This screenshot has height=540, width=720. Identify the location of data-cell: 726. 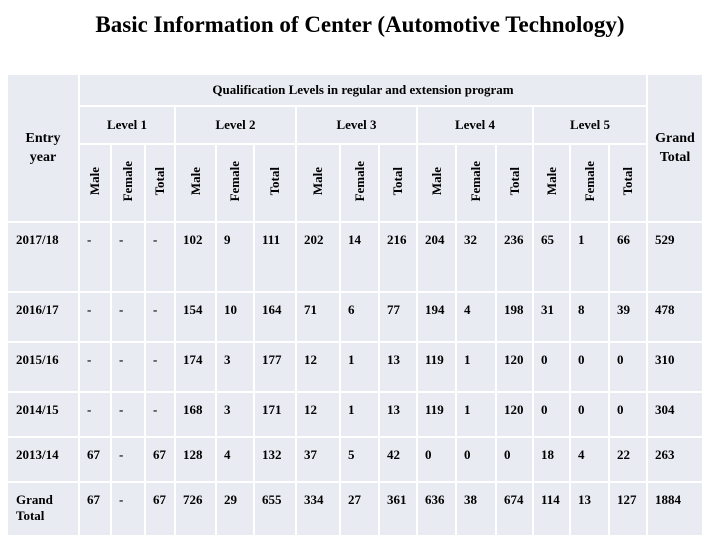
(195, 509).